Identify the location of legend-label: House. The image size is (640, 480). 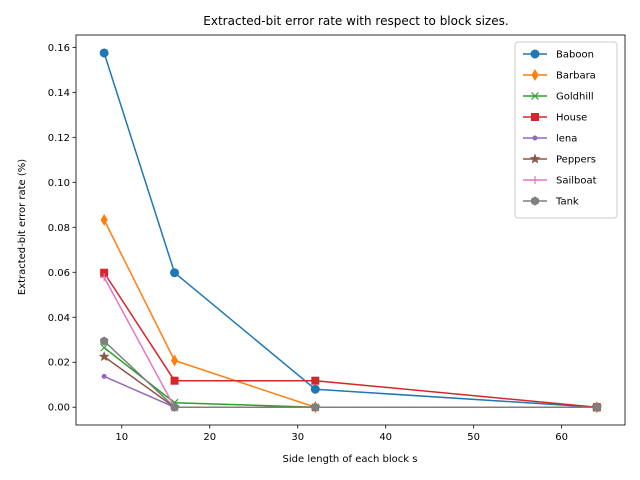
(571, 118).